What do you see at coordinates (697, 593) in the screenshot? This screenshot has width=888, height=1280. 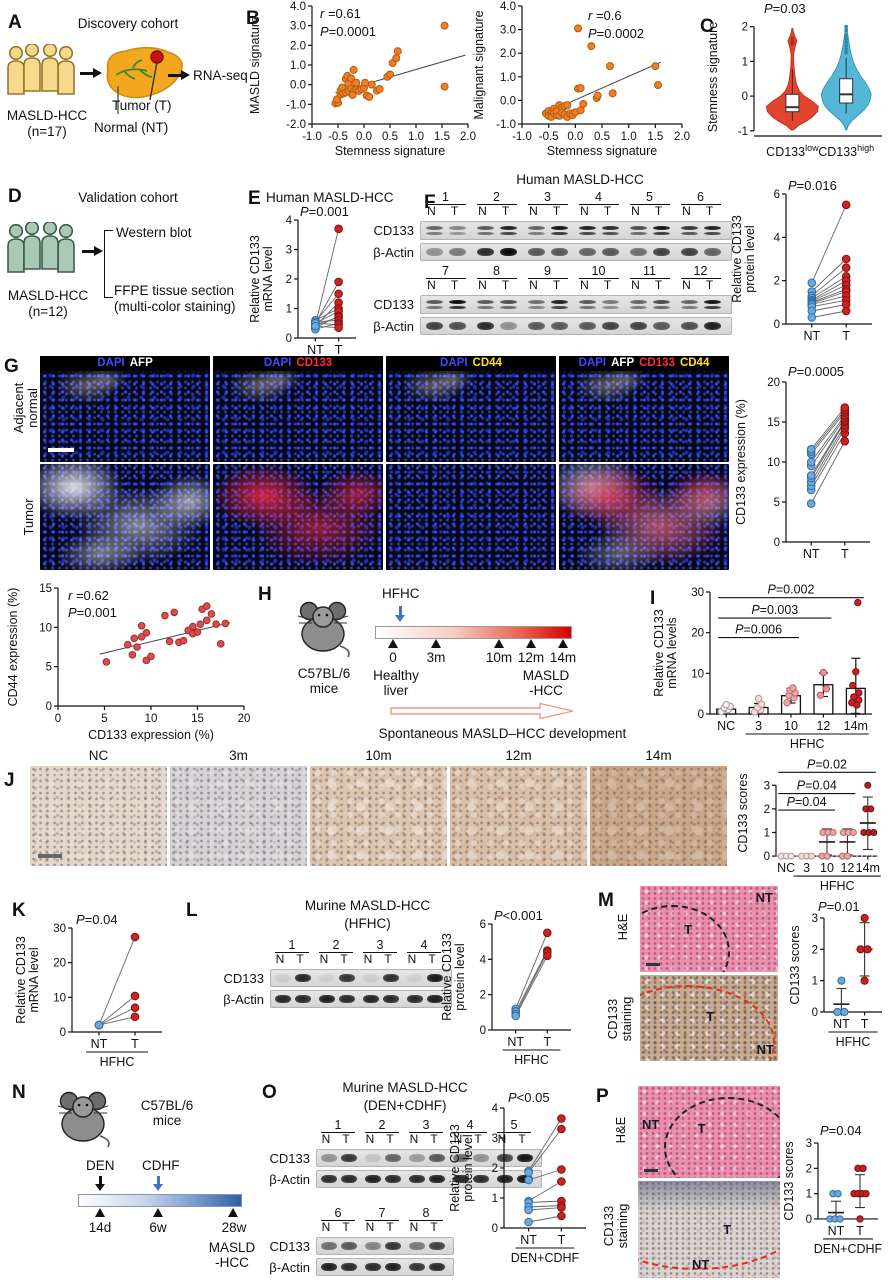 I see `svg-text: 30` at bounding box center [697, 593].